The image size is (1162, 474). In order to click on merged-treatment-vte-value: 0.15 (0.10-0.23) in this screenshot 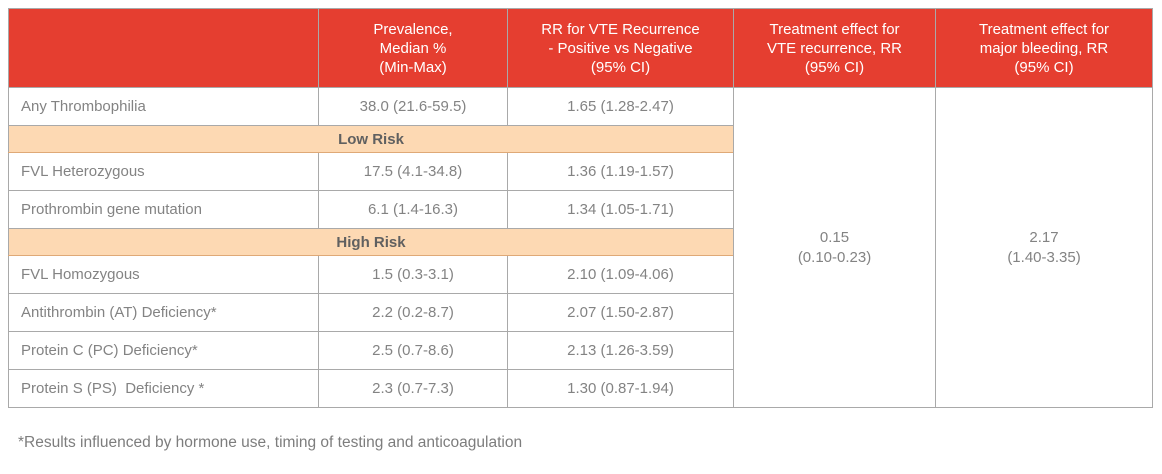, I will do `click(834, 247)`.